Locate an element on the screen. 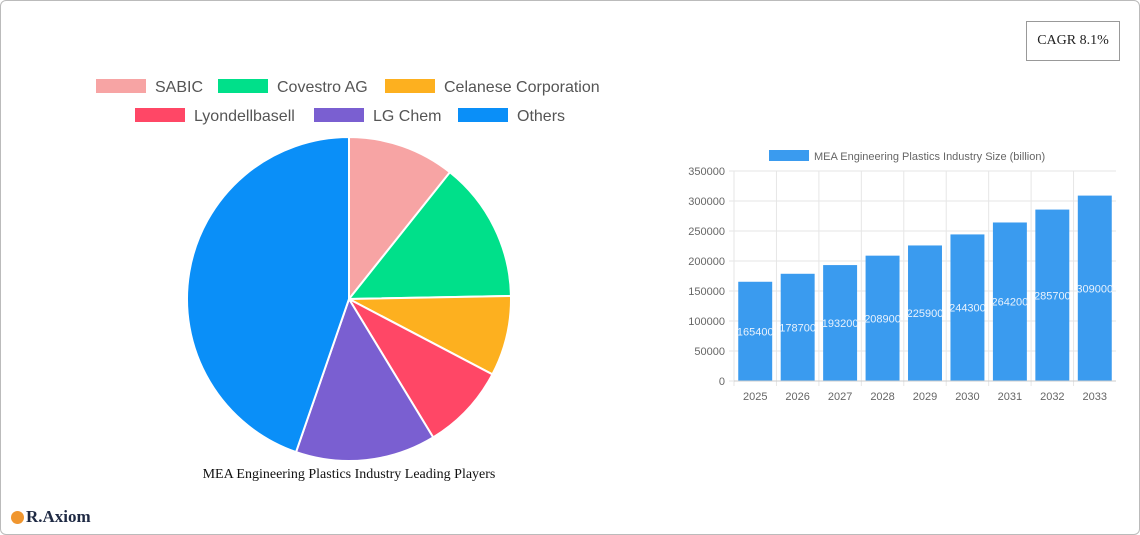  bar-value-label: 225900 is located at coordinates (925, 314).